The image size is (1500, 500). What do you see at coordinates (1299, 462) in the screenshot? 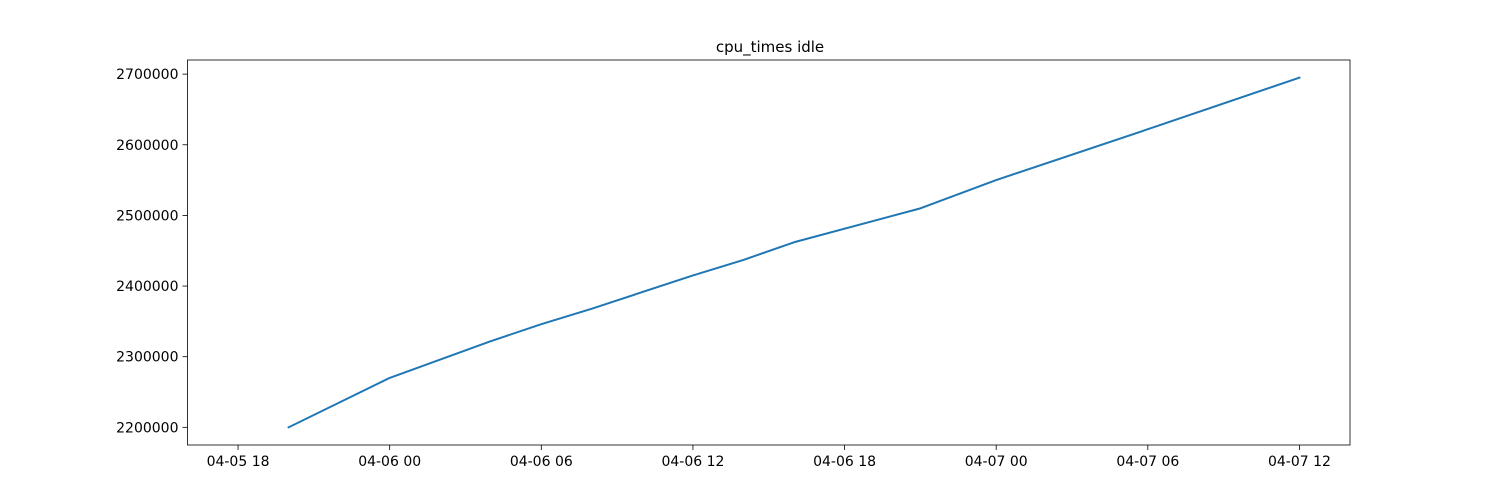
I see `x-tick-label: 04-07 12` at bounding box center [1299, 462].